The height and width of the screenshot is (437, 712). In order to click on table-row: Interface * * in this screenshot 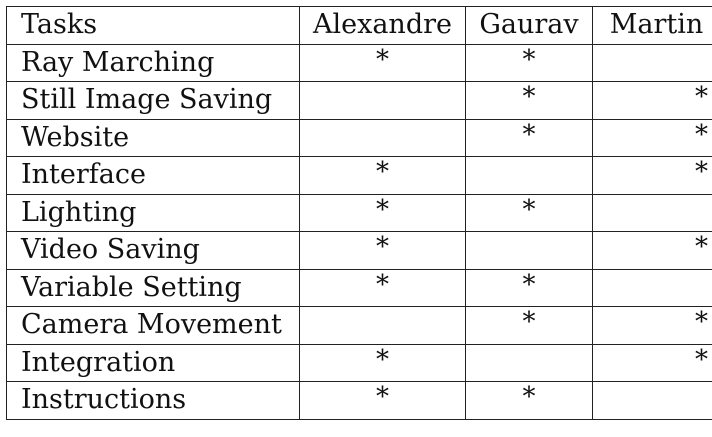, I will do `click(359, 175)`.